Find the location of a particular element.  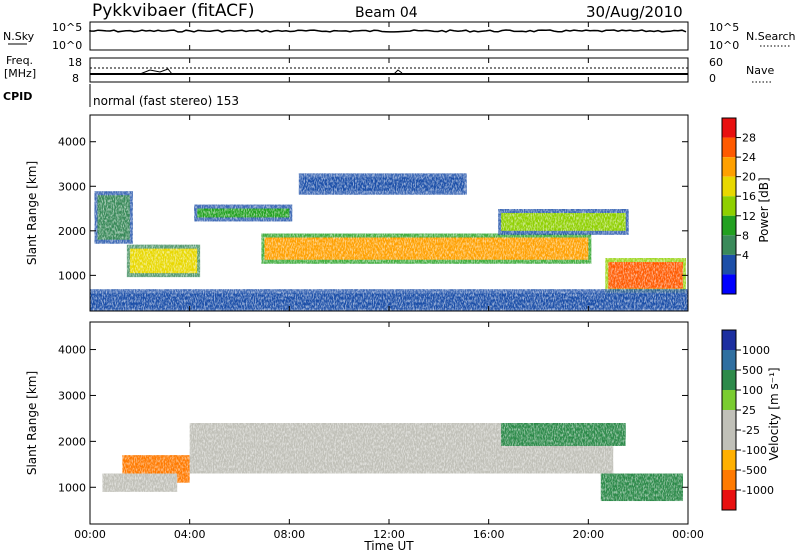

nsearch-label: N.Search is located at coordinates (771, 36).